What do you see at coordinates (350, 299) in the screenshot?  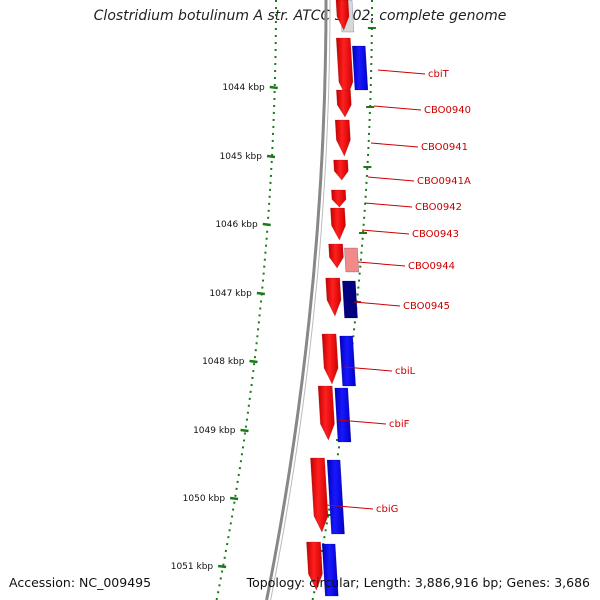 I see `gene-block-dark` at bounding box center [350, 299].